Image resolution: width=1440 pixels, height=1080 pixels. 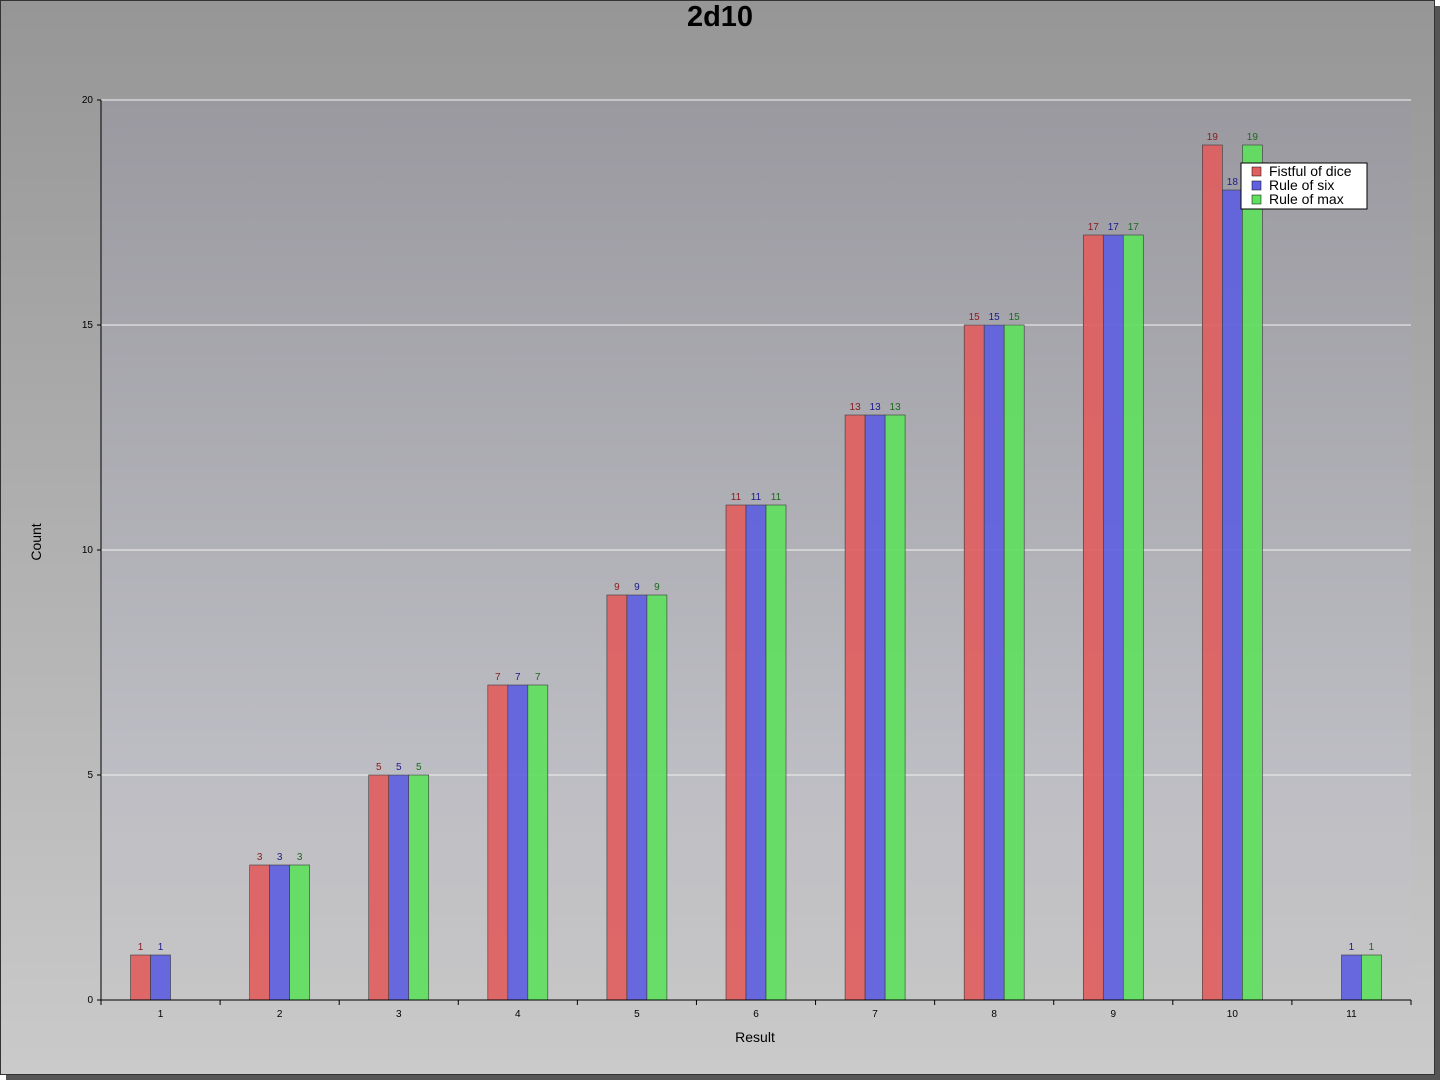 What do you see at coordinates (755, 1037) in the screenshot?
I see `x-axis-title: Result` at bounding box center [755, 1037].